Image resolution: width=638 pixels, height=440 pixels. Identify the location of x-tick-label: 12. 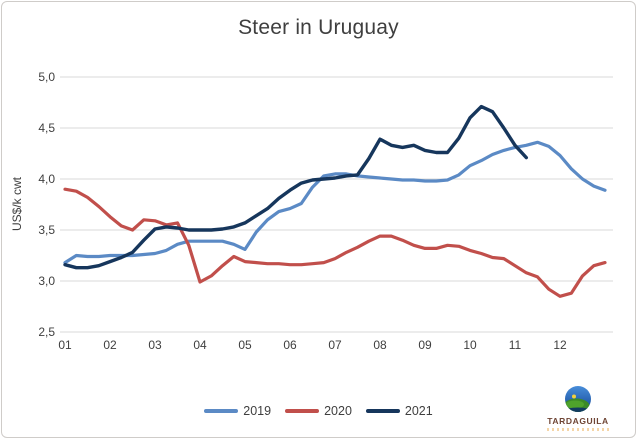
(560, 345).